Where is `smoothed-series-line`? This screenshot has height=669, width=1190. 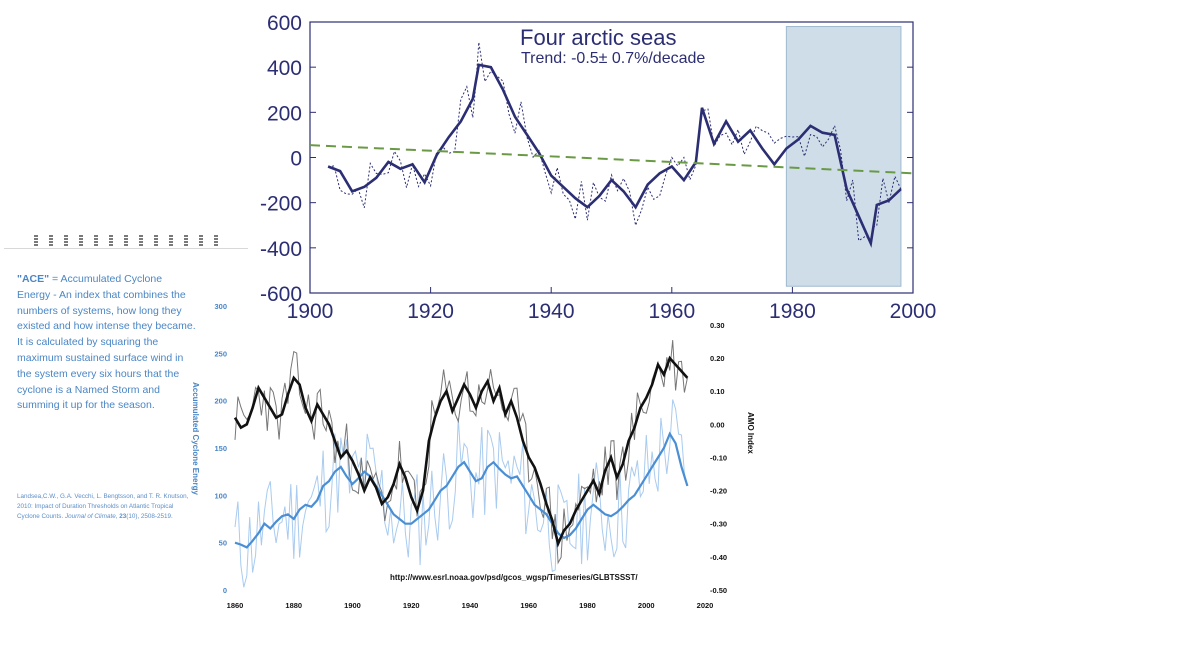 smoothed-series-line is located at coordinates (614, 155).